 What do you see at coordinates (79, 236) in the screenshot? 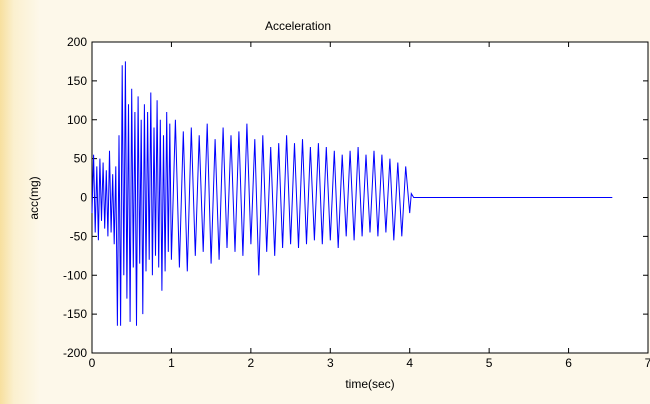
I see `y-tick-label: -50` at bounding box center [79, 236].